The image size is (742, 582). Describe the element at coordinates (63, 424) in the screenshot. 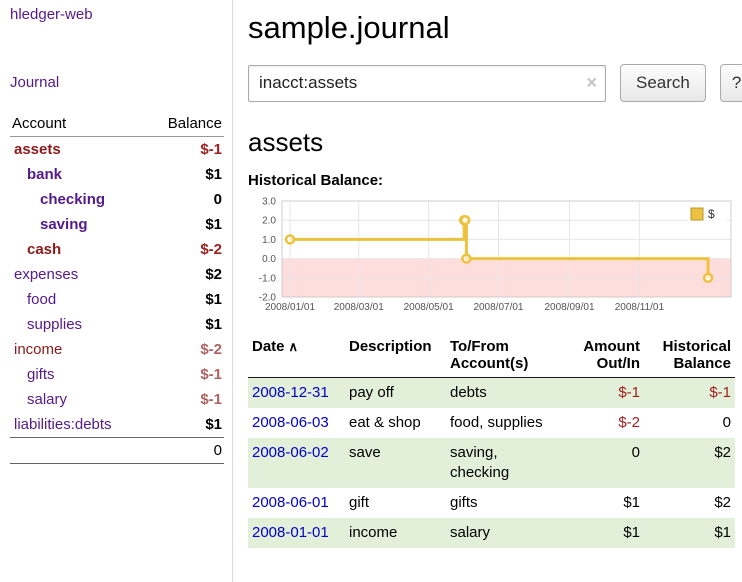

I see `account-link-liabilities-debts: liabilities:debts` at that location.